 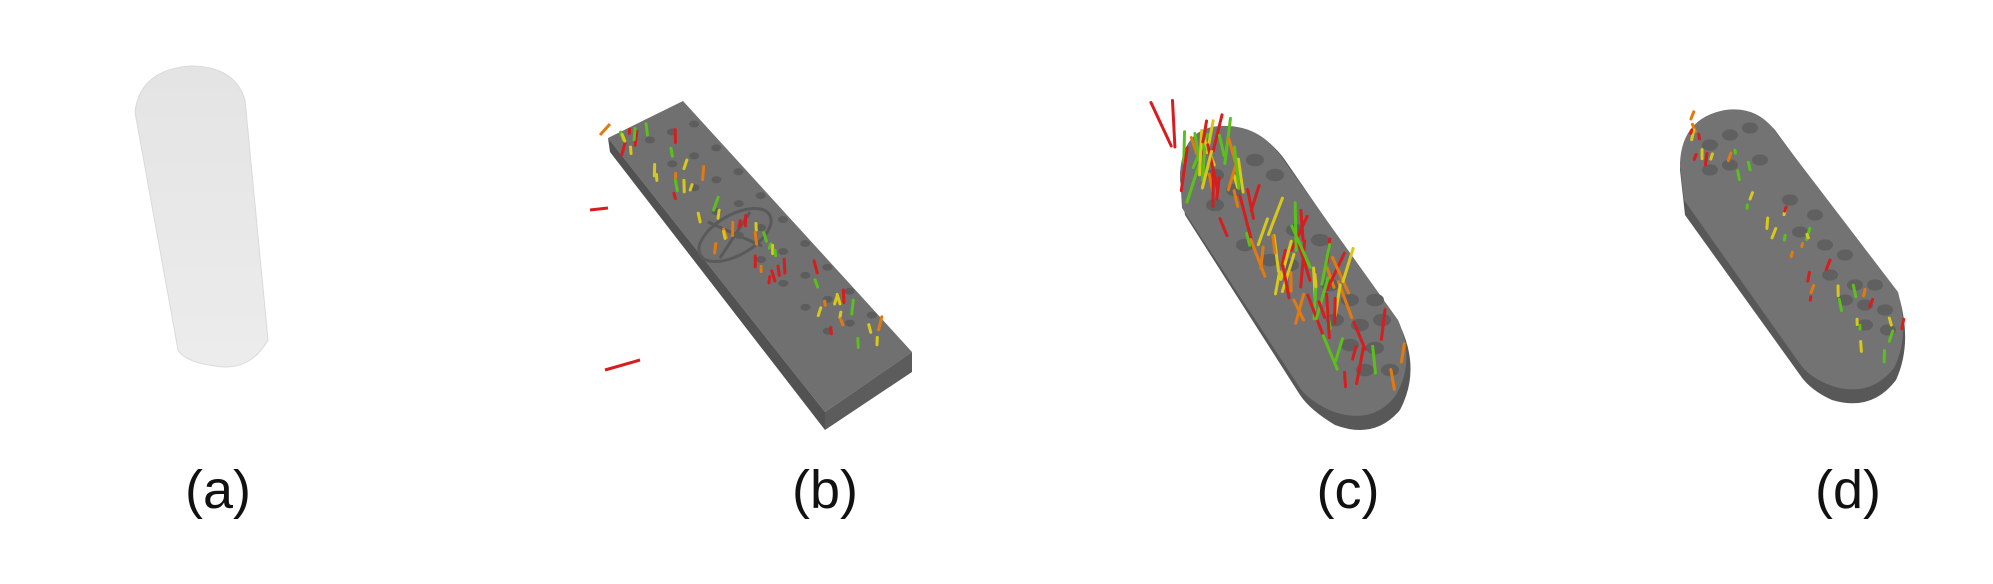 I want to click on cylinder-figure, so click(x=210, y=200).